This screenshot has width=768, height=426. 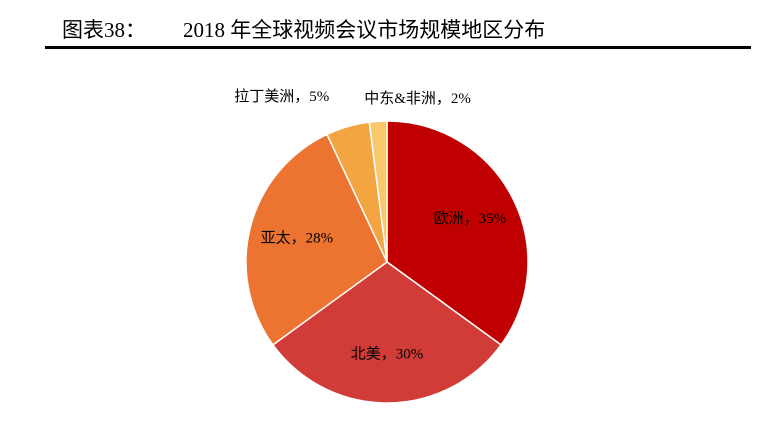 What do you see at coordinates (470, 218) in the screenshot?
I see `data-label: 欧洲，35%` at bounding box center [470, 218].